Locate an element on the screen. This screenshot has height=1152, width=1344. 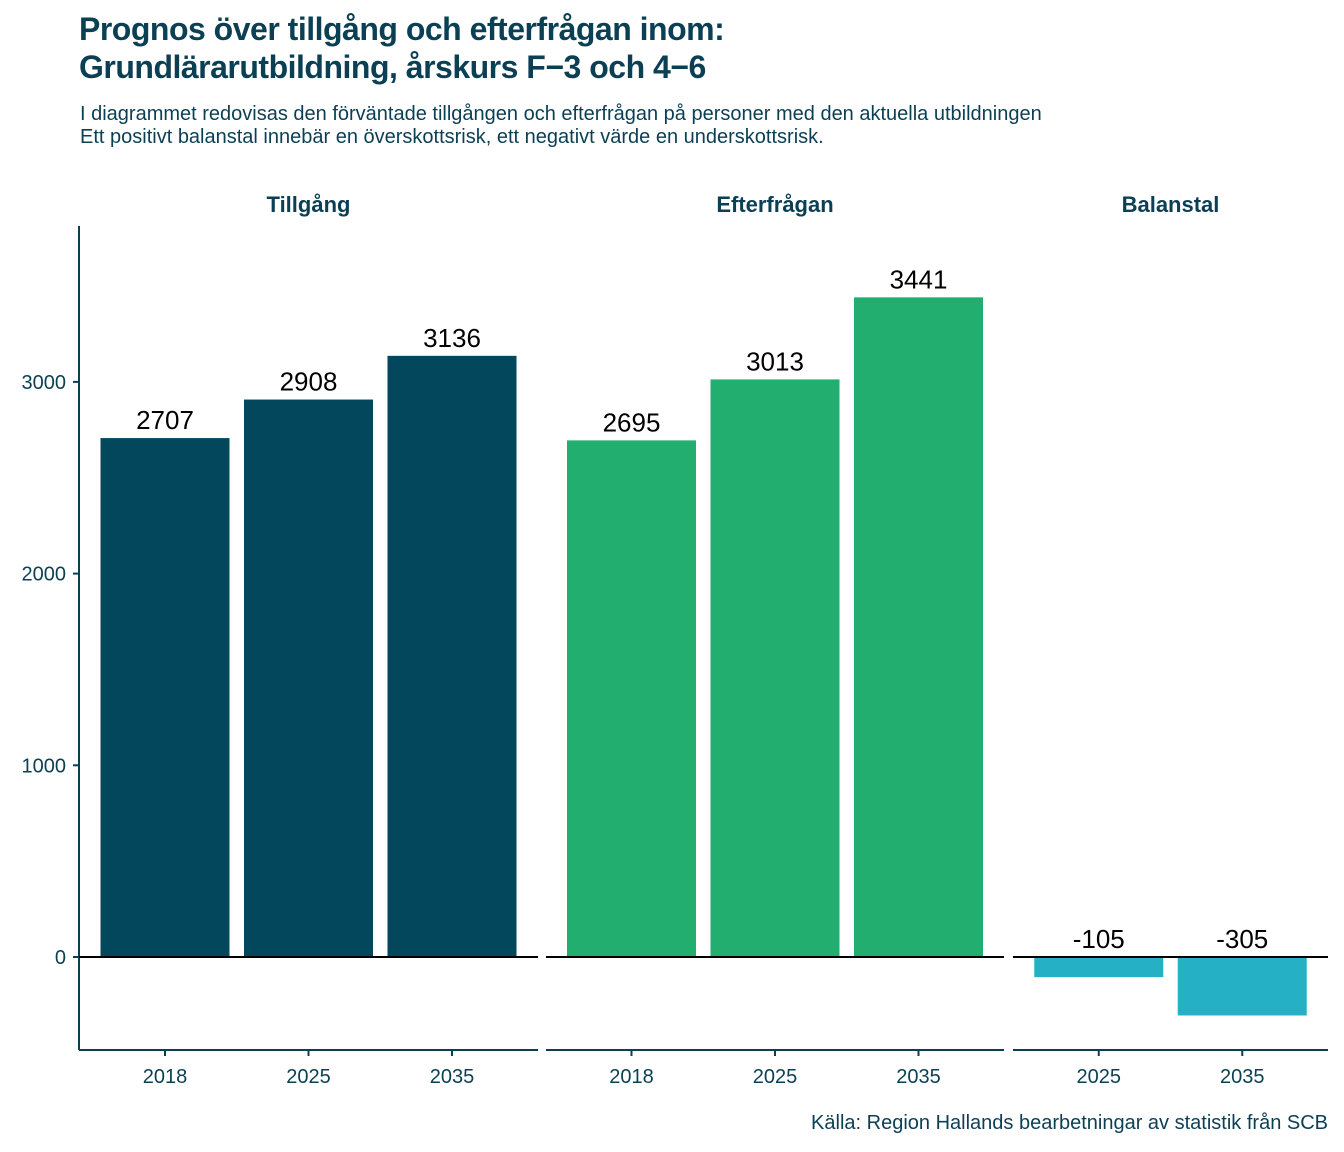
panel-title: Tillgång is located at coordinates (309, 204).